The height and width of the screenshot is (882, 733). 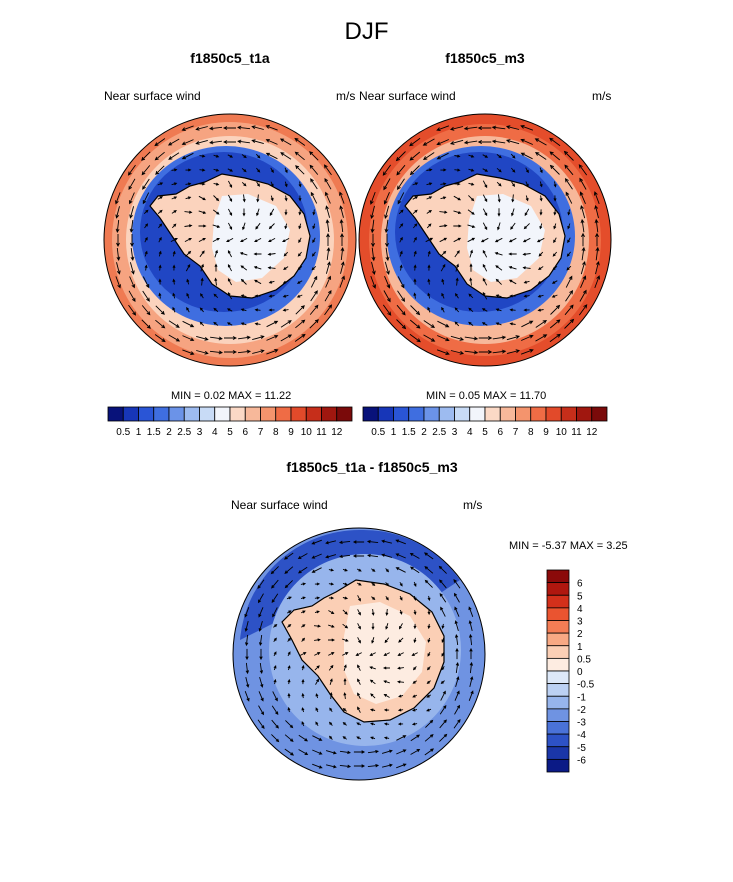 What do you see at coordinates (152, 96) in the screenshot?
I see `panel-left-label-t1a: Near surface wind` at bounding box center [152, 96].